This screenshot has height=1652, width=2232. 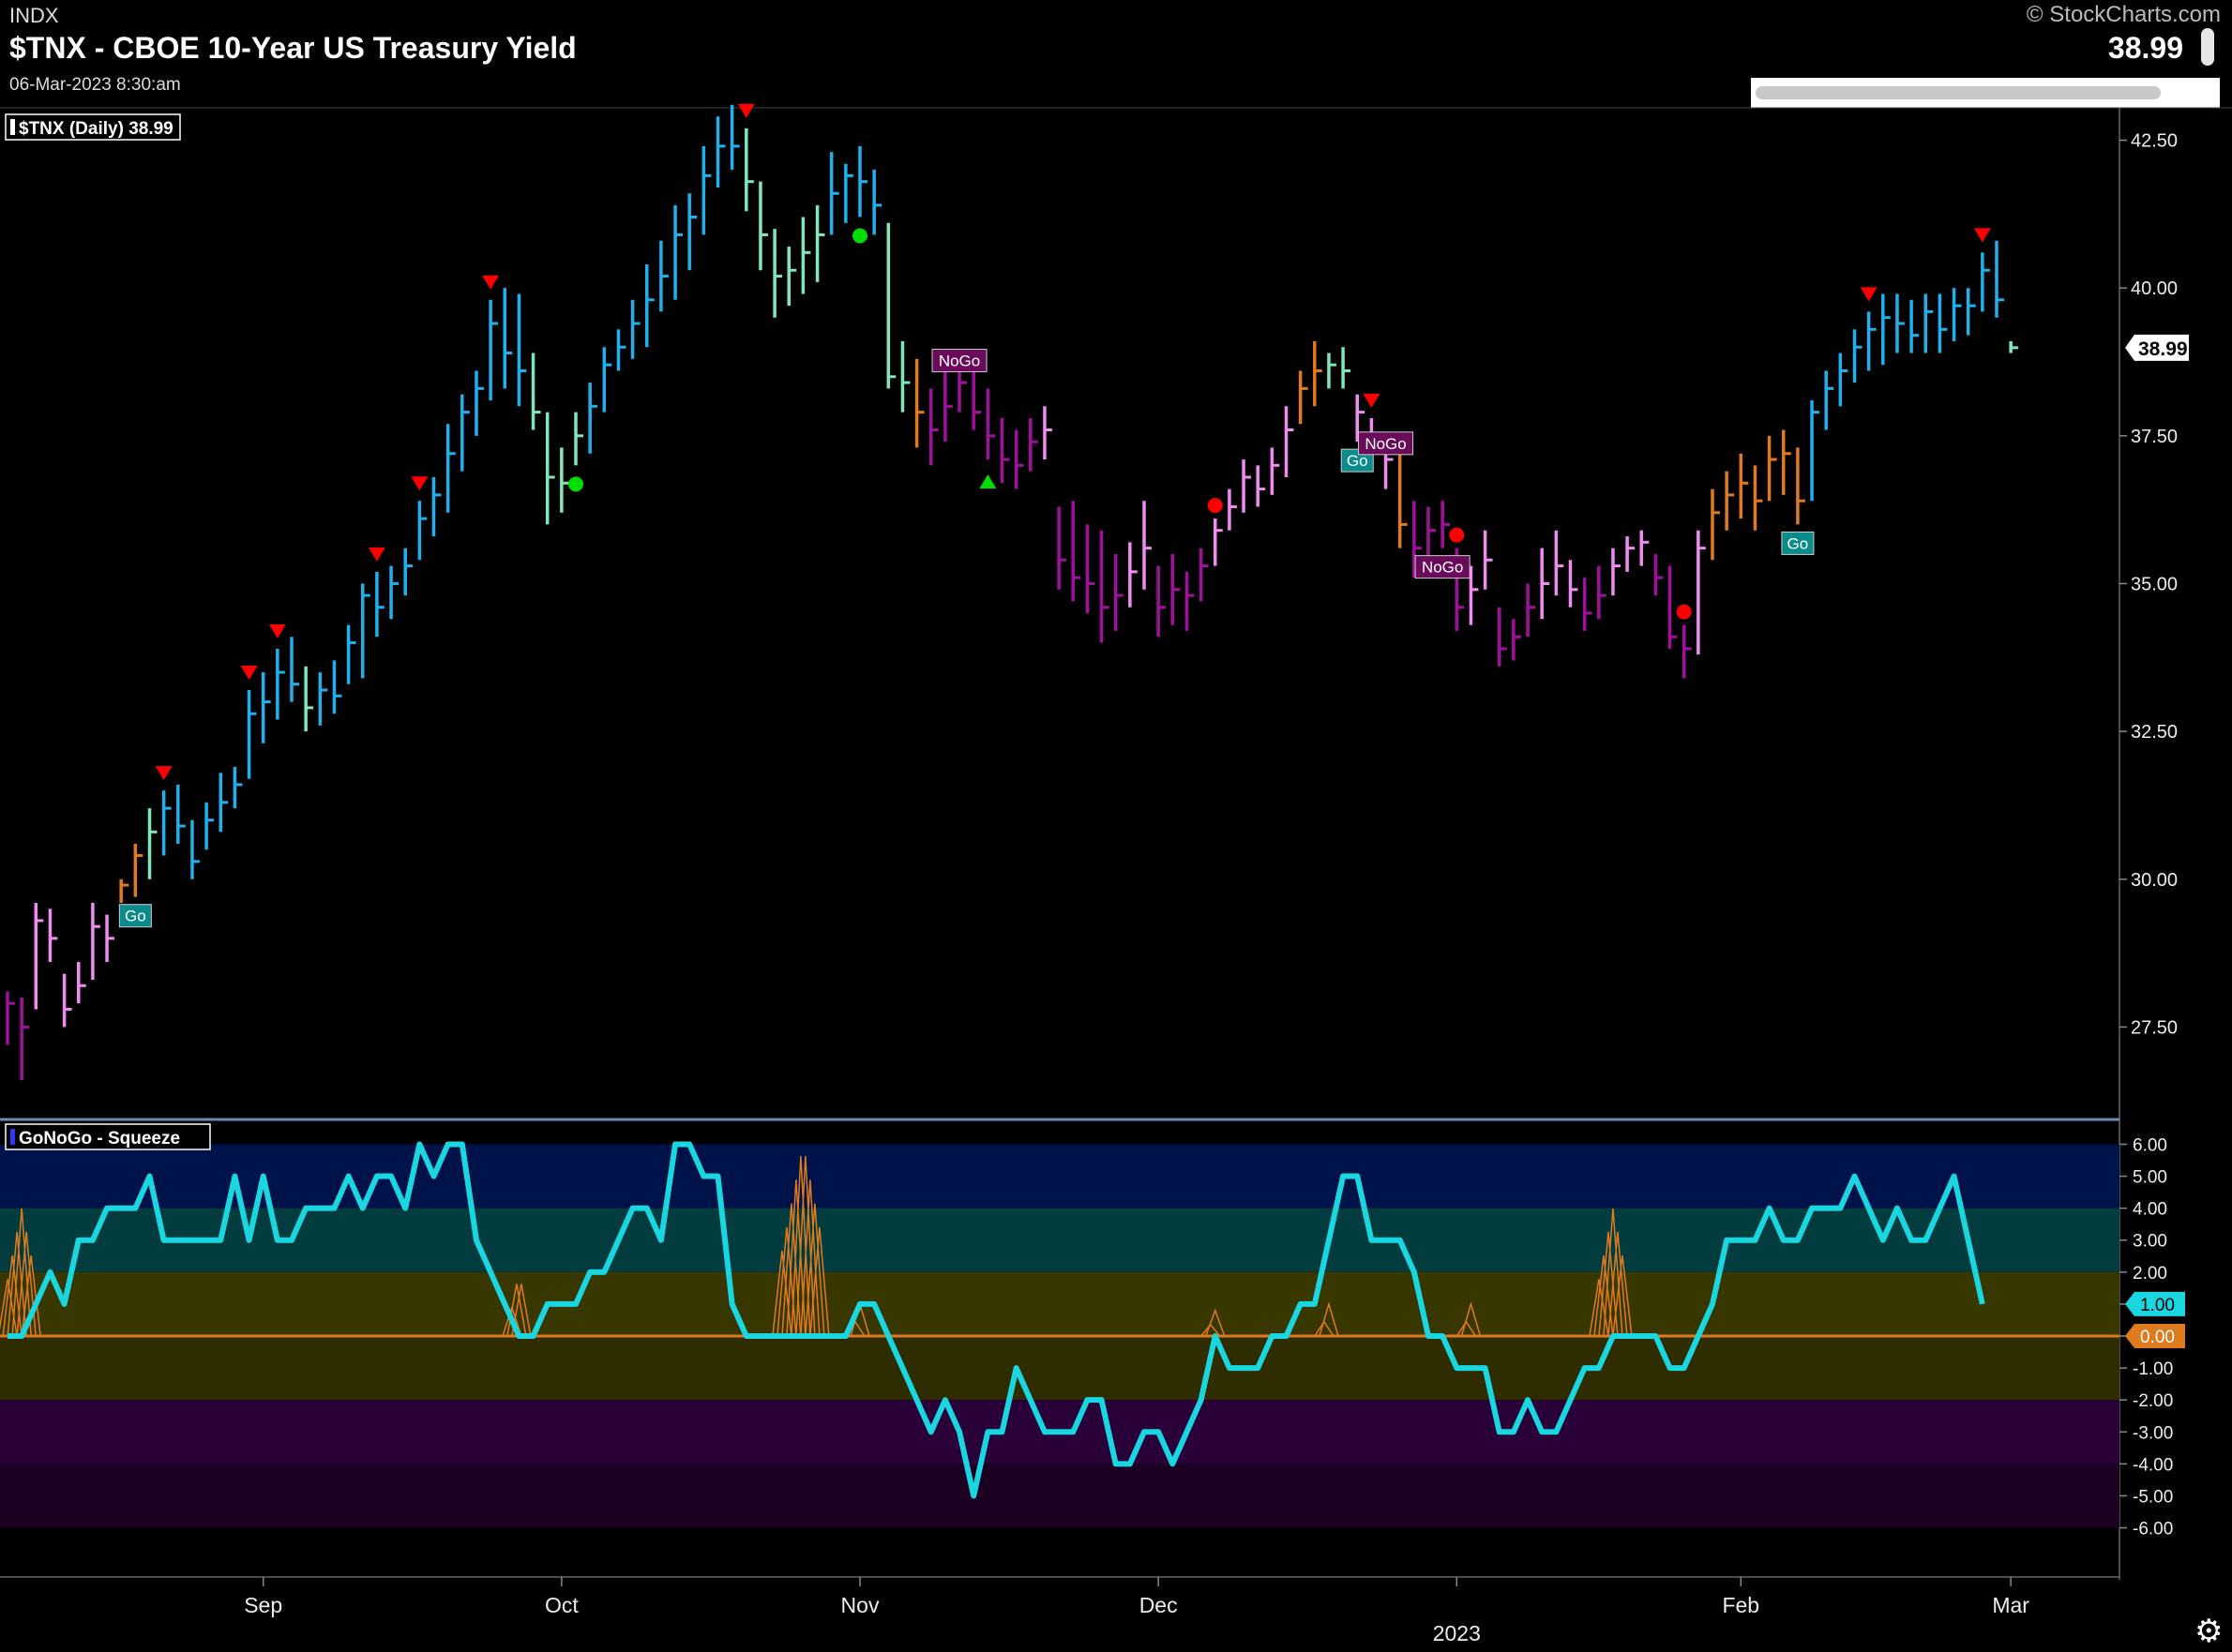 I want to click on trend-continuation-up-triangle, so click(x=988, y=481).